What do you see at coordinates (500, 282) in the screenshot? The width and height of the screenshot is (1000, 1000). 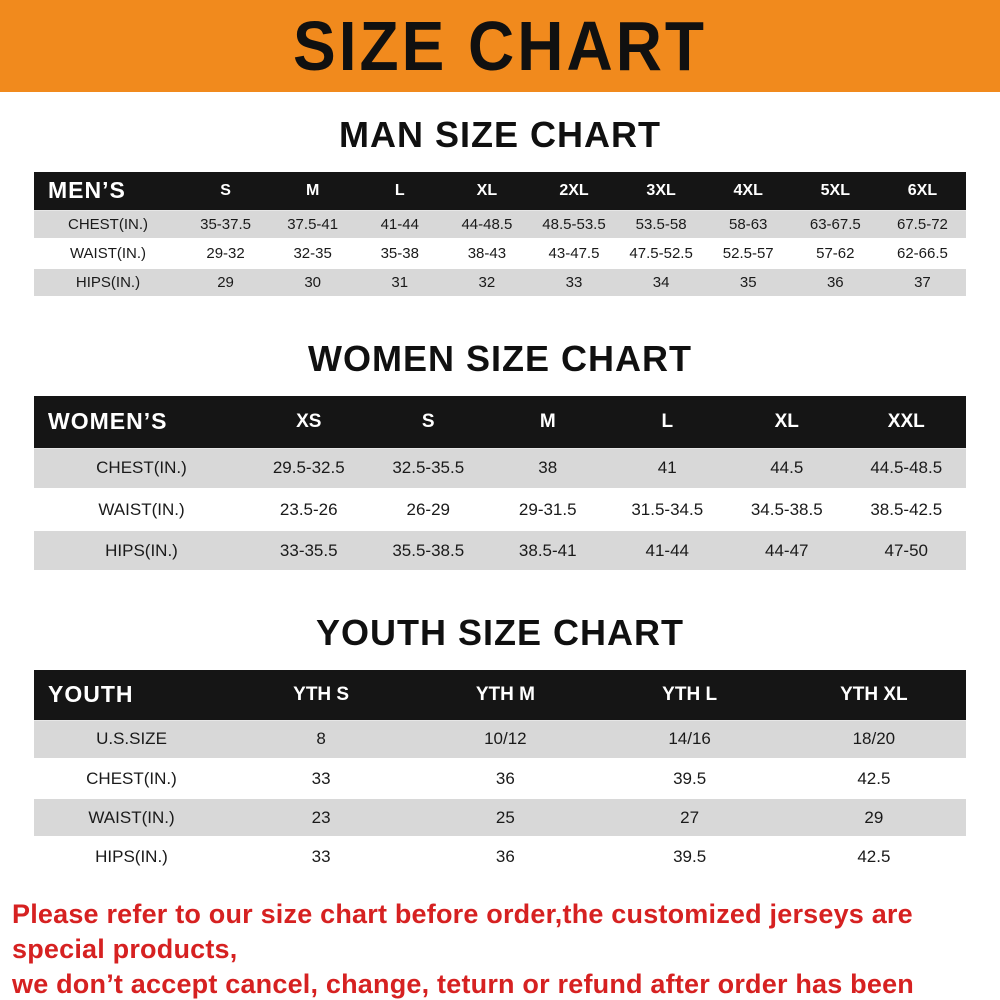 I see `table-row: HIPS(IN.) 29 30 31 32 33 34 35 36 37` at bounding box center [500, 282].